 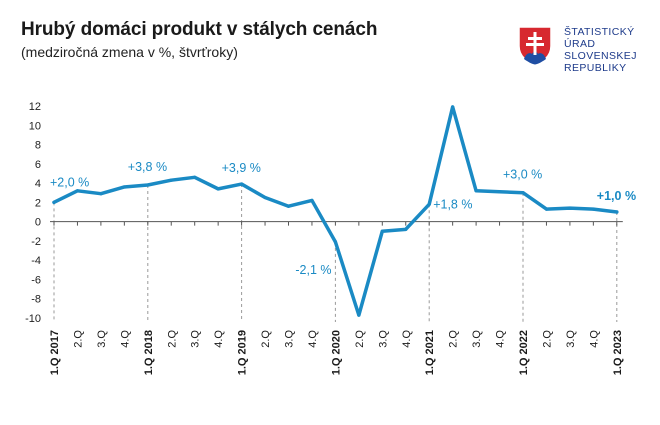 I want to click on y-tick-label: 2, so click(x=38, y=203).